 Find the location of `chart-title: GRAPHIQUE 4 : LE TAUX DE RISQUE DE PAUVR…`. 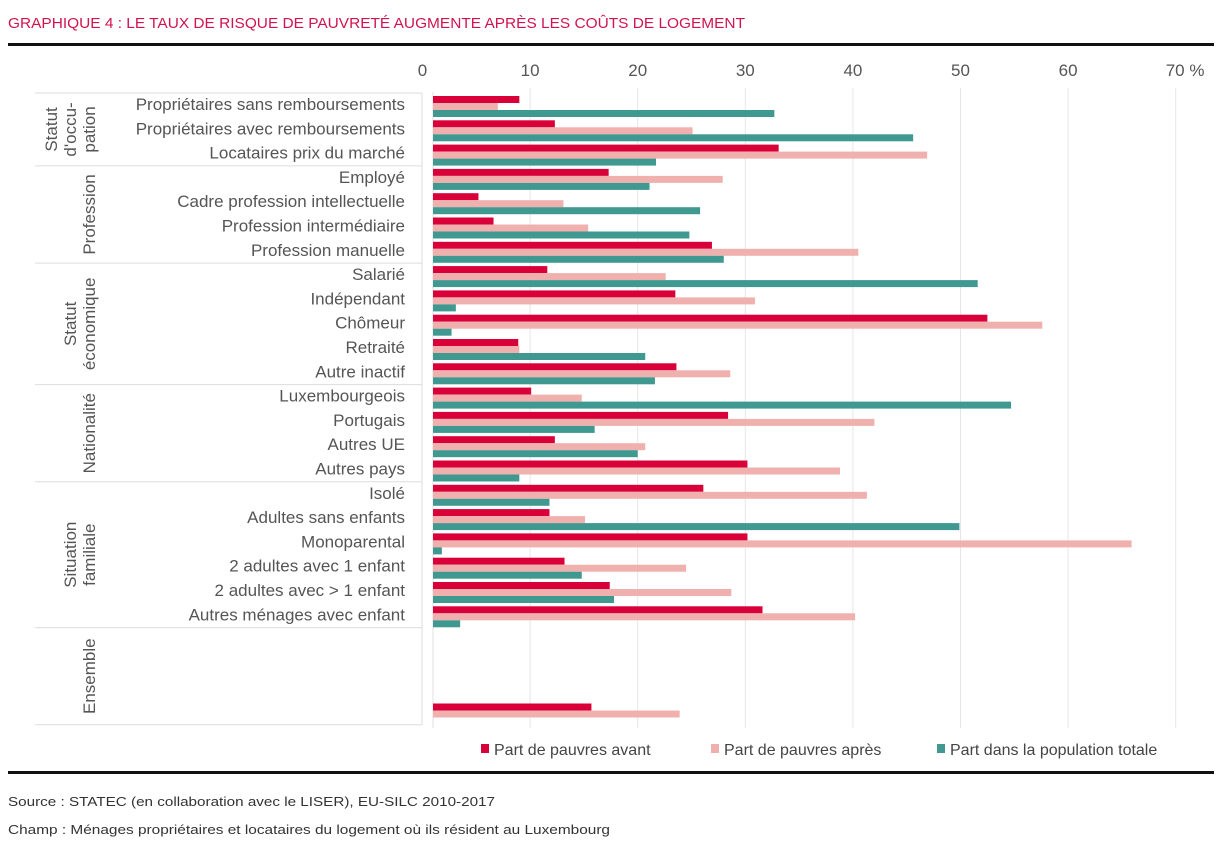

chart-title: GRAPHIQUE 4 : LE TAUX DE RISQUE DE PAUVR… is located at coordinates (376, 23).